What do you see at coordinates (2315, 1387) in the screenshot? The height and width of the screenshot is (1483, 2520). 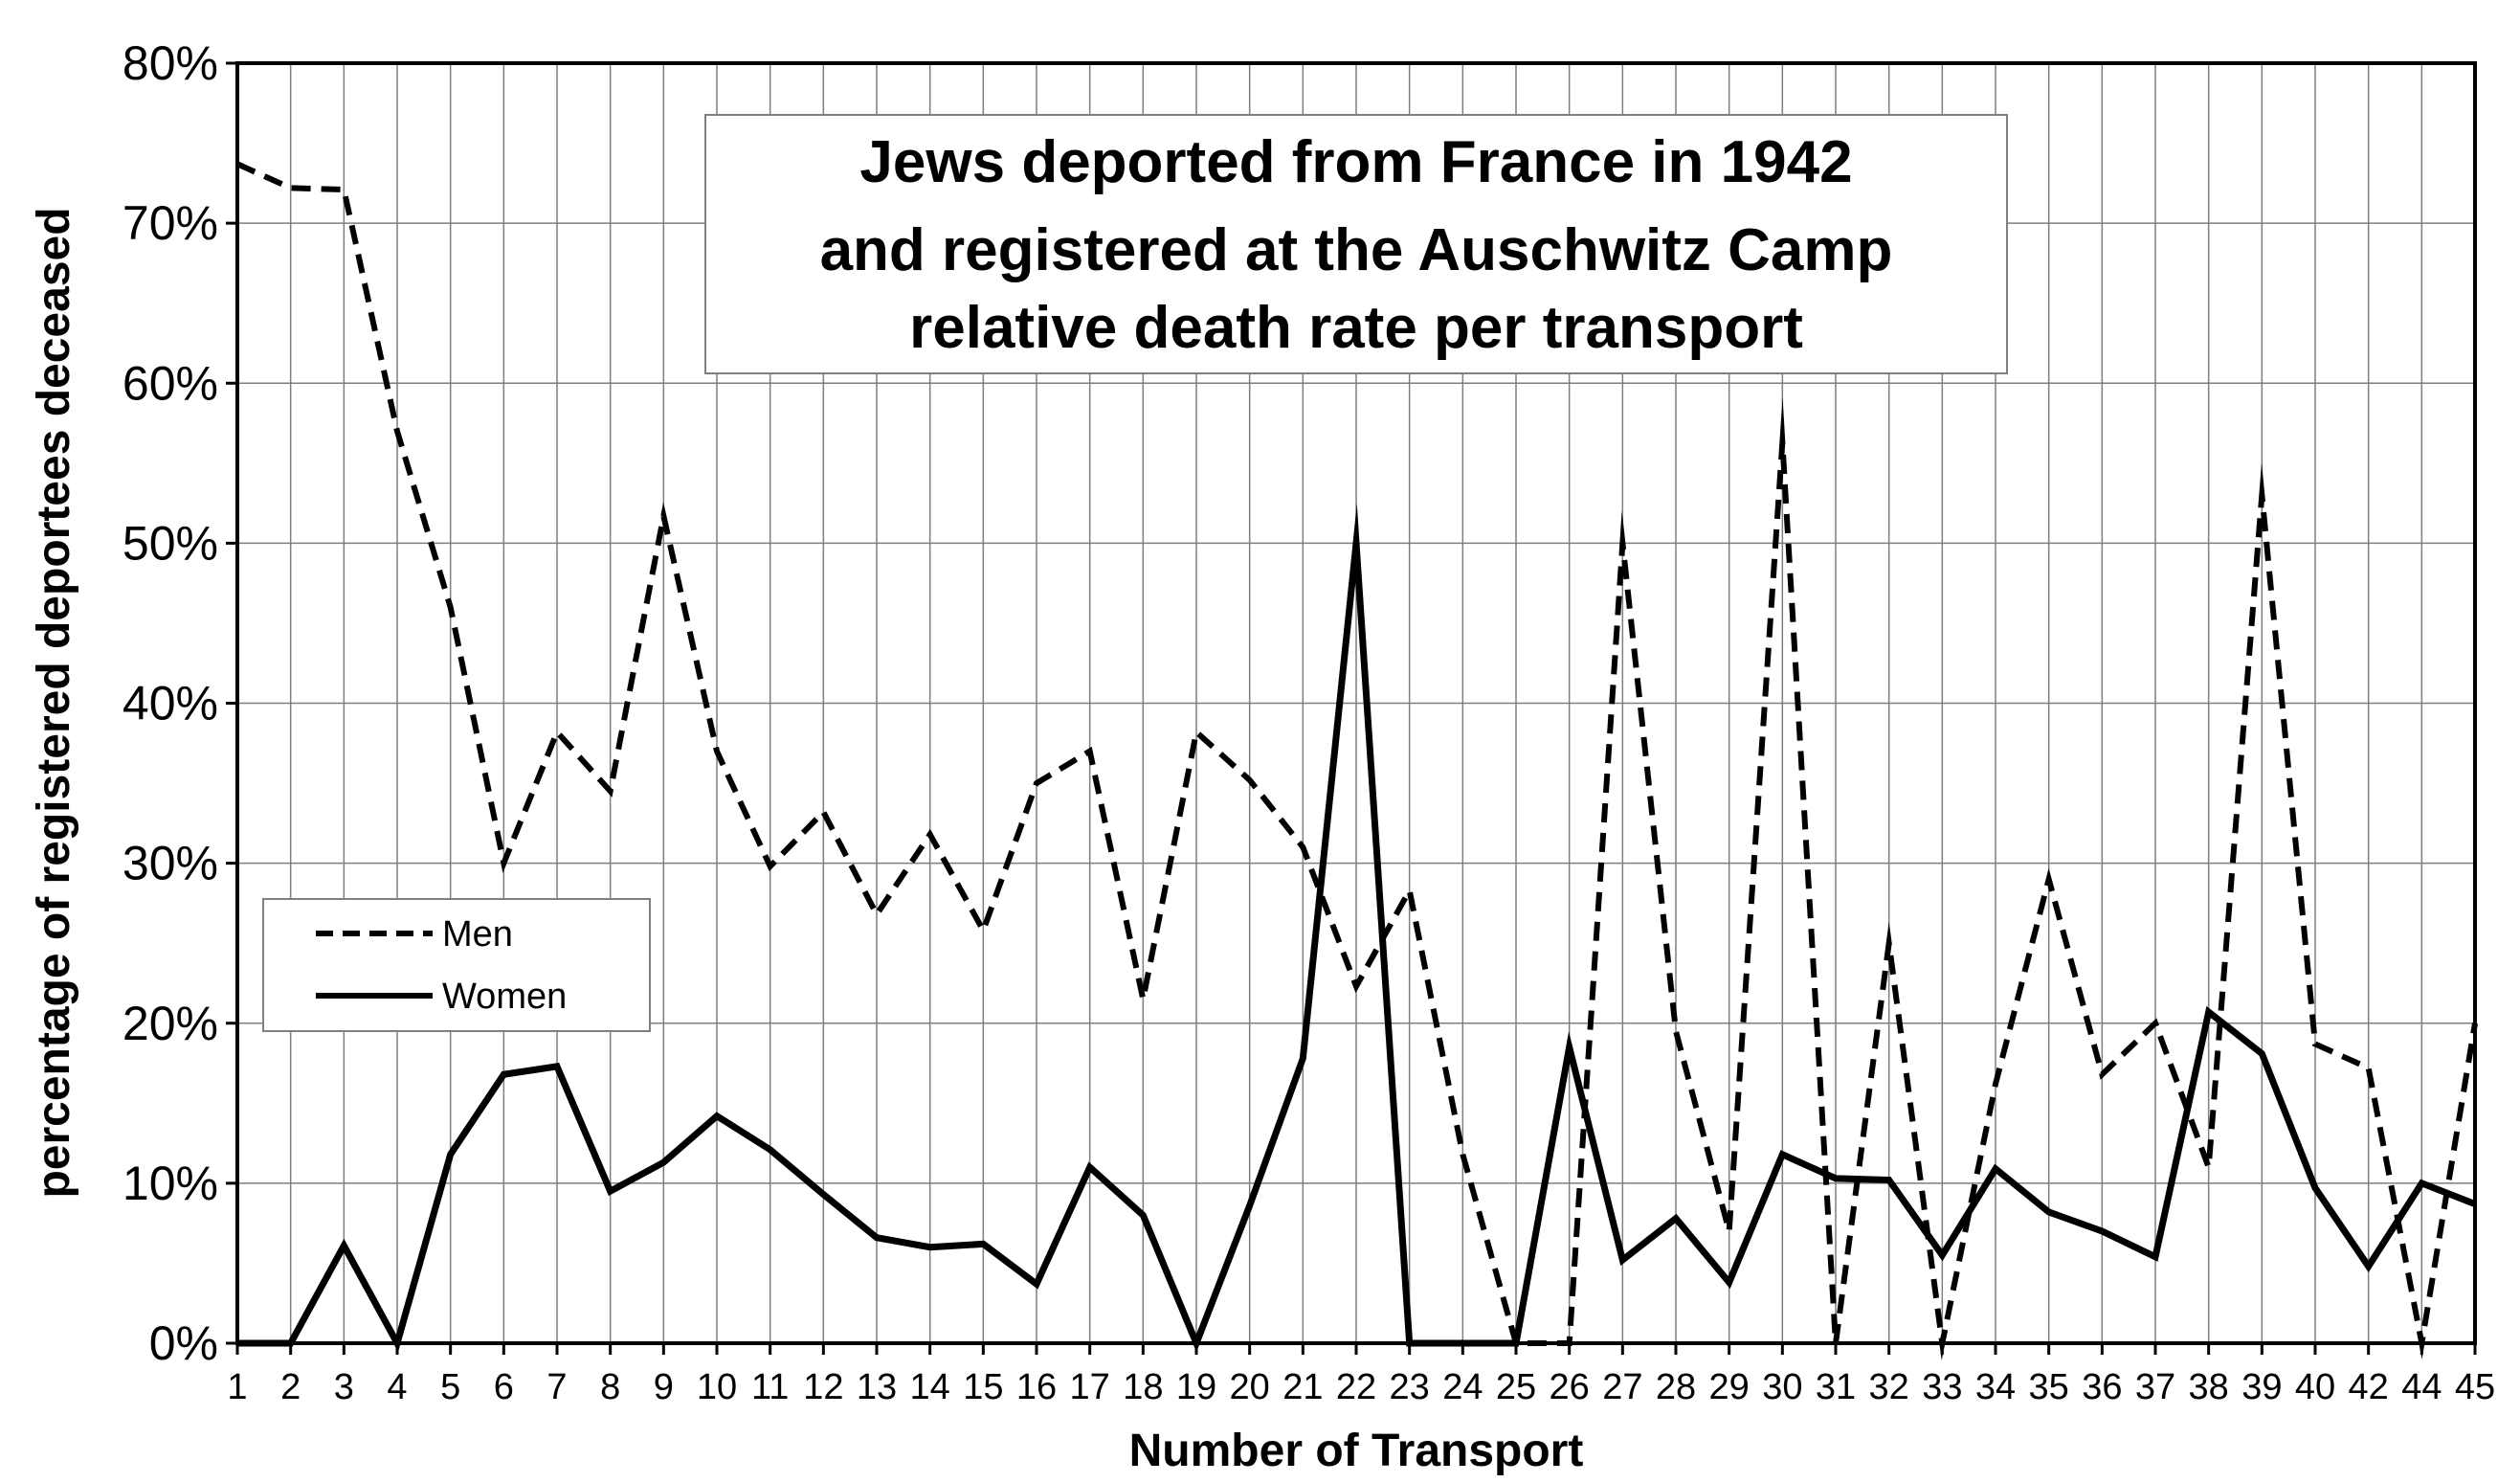 I see `x-tick-label: 40` at bounding box center [2315, 1387].